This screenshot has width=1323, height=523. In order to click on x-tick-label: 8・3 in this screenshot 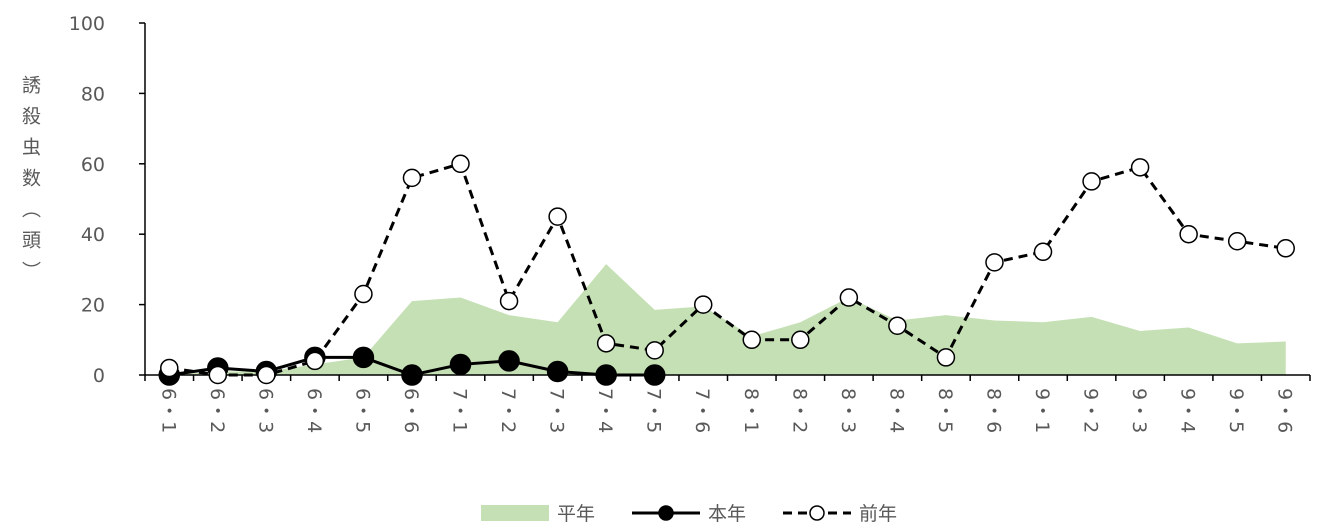, I will do `click(848, 411)`.